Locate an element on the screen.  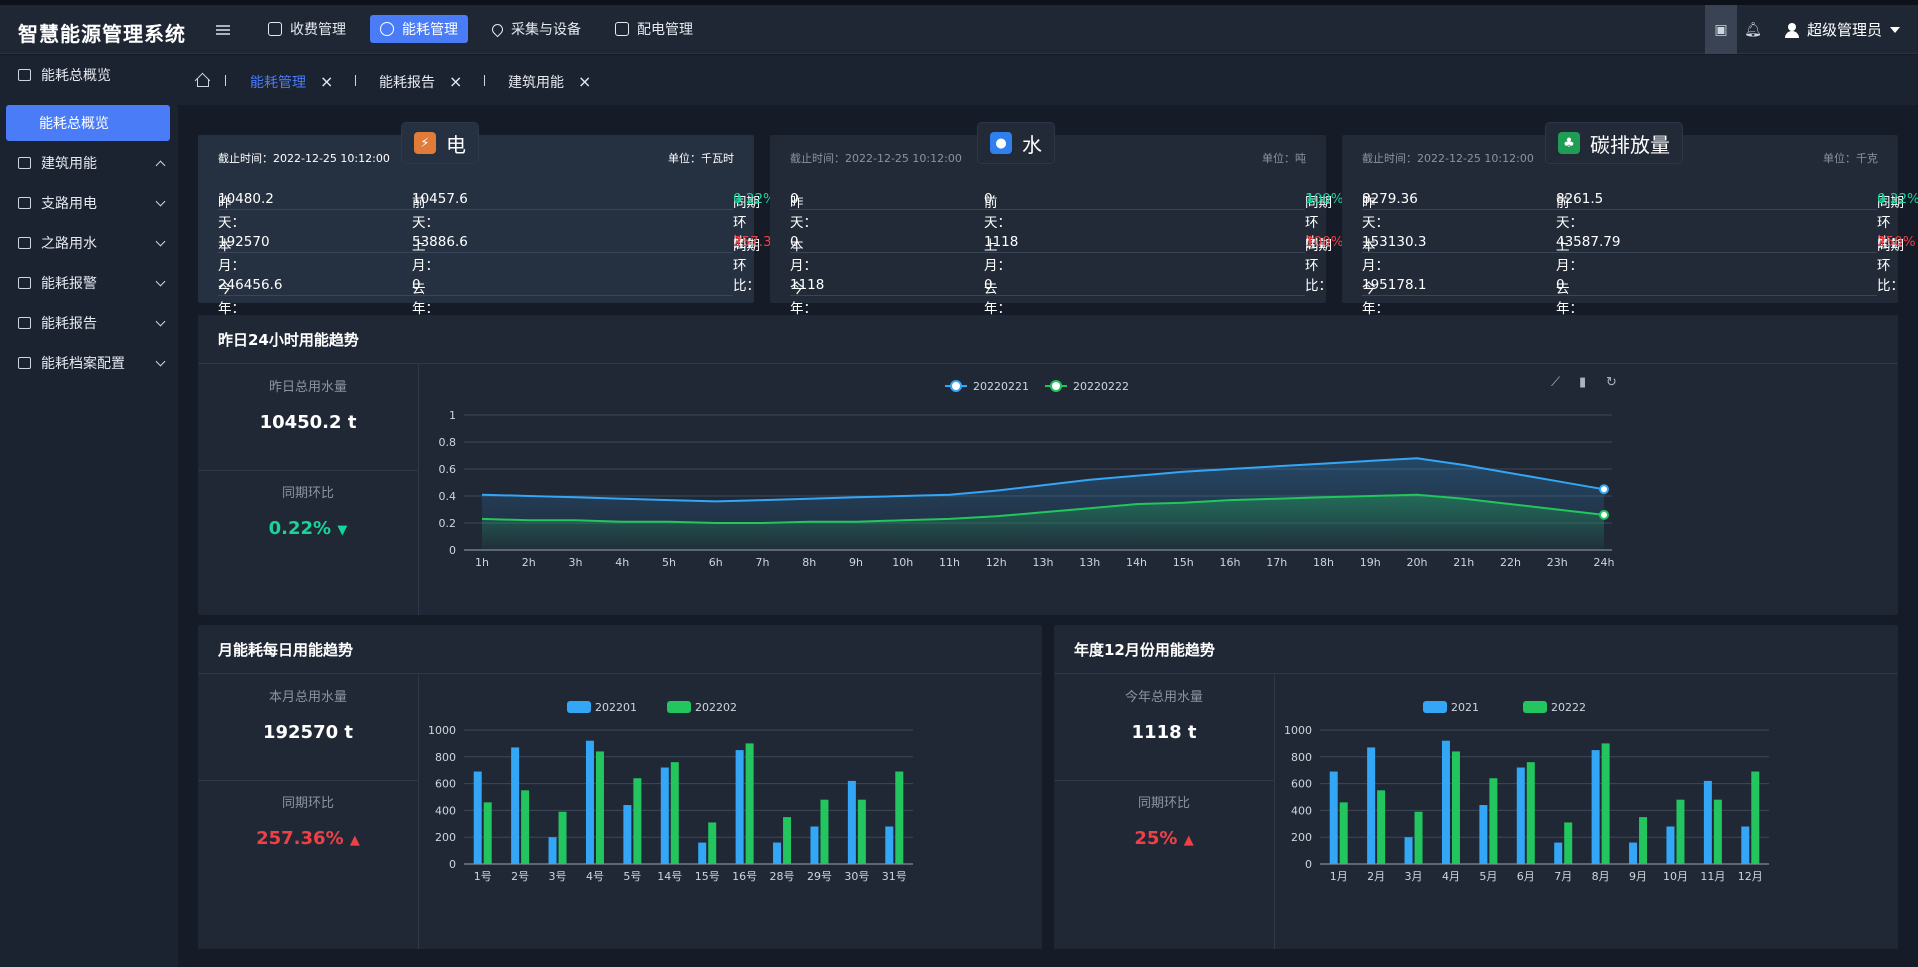
nav-collection: 采集与设备 is located at coordinates (536, 29).